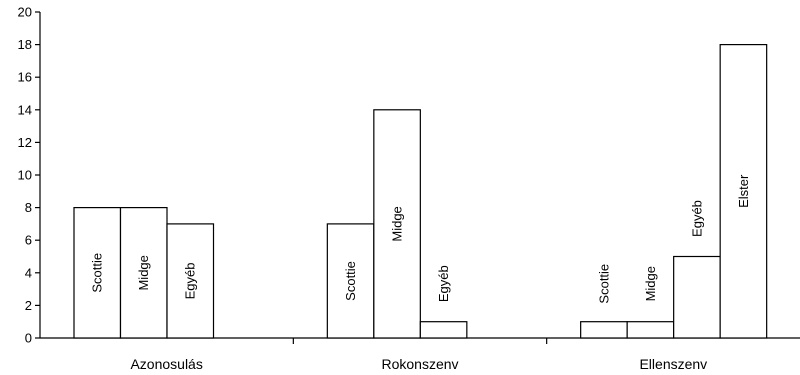  I want to click on y-tick-label: 0, so click(28, 338).